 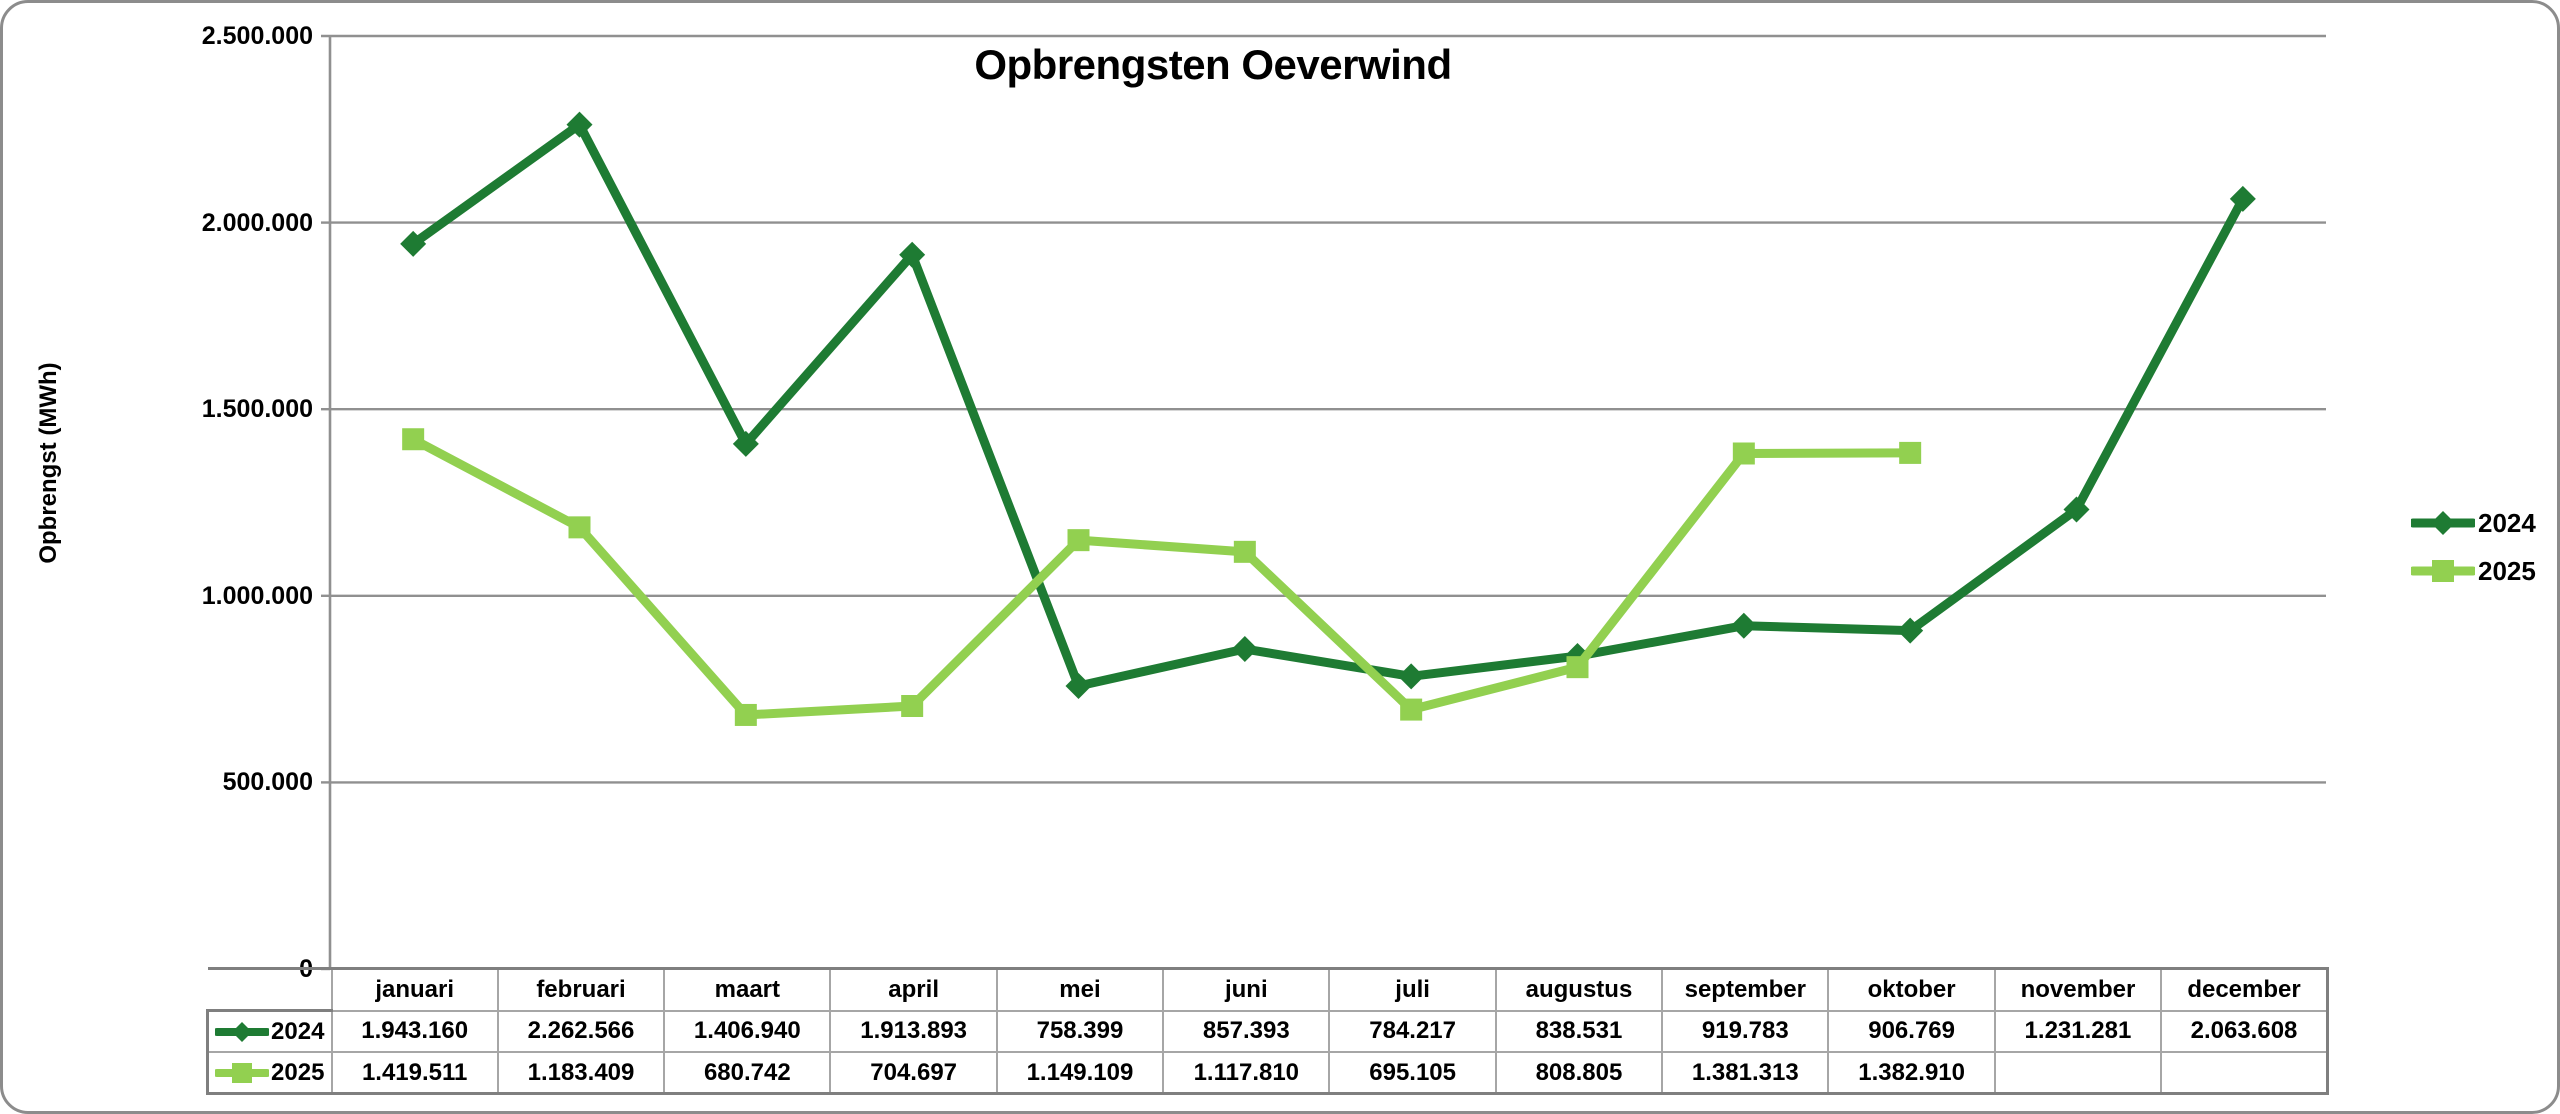 I want to click on month-header-augustus: augustus, so click(x=1579, y=989).